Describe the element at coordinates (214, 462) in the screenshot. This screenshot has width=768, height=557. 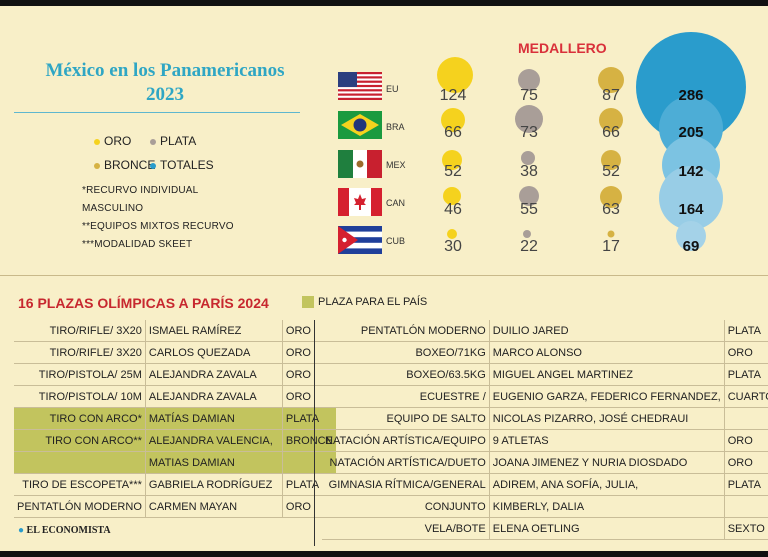
I see `cell-athlete: MATIAS DAMIAN` at that location.